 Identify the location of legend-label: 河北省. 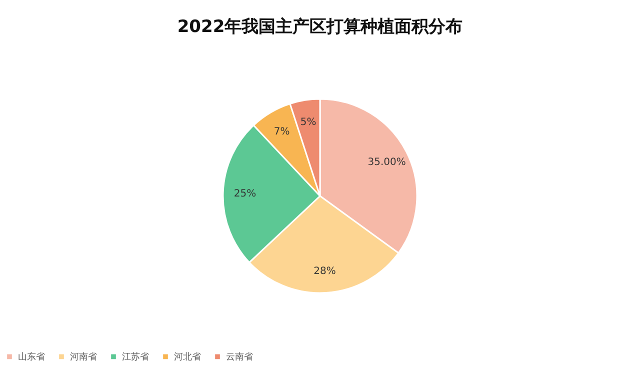
(187, 357).